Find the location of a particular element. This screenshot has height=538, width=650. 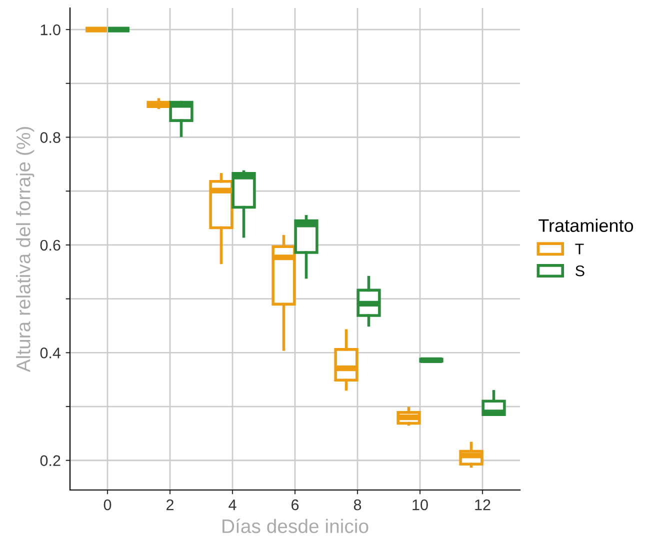

y-axis-title: Altura relativa del forraje (%) is located at coordinates (25, 249).